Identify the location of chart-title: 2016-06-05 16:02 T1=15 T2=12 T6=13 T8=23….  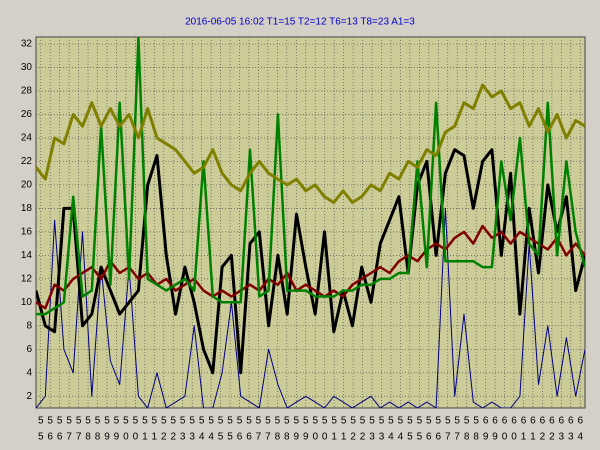
(300, 22).